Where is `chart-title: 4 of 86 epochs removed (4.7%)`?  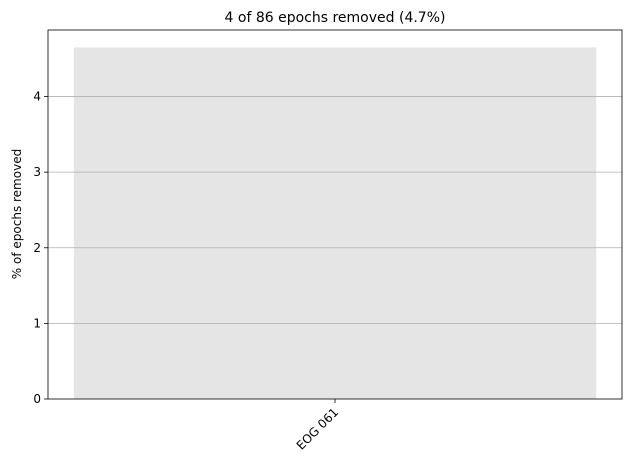
chart-title: 4 of 86 epochs removed (4.7%) is located at coordinates (335, 18).